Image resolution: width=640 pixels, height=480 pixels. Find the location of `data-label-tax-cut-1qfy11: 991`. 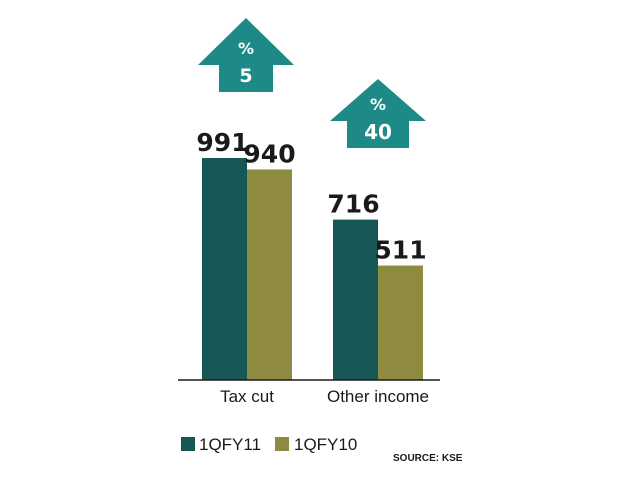

data-label-tax-cut-1qfy11: 991 is located at coordinates (222, 142).